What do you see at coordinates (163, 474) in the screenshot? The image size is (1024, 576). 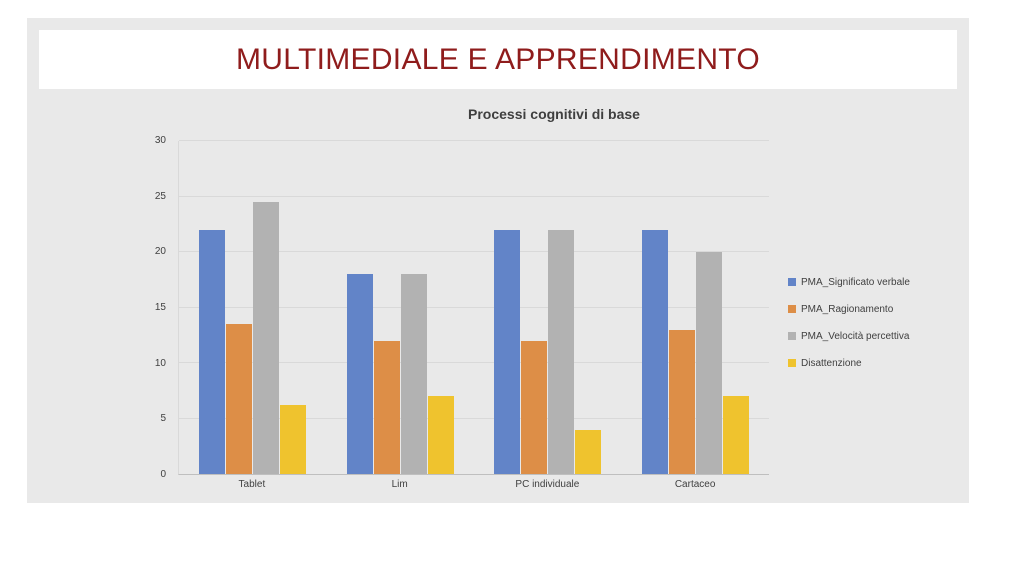 I see `y-tick-label: 0` at bounding box center [163, 474].